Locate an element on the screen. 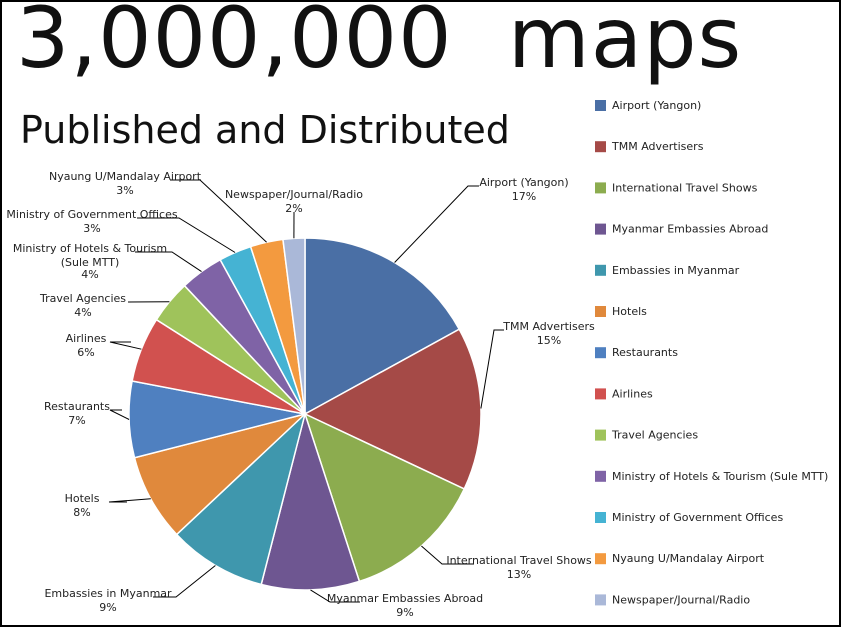 This screenshot has width=841, height=627. legend-swatch-international-travel-shows is located at coordinates (600, 188).